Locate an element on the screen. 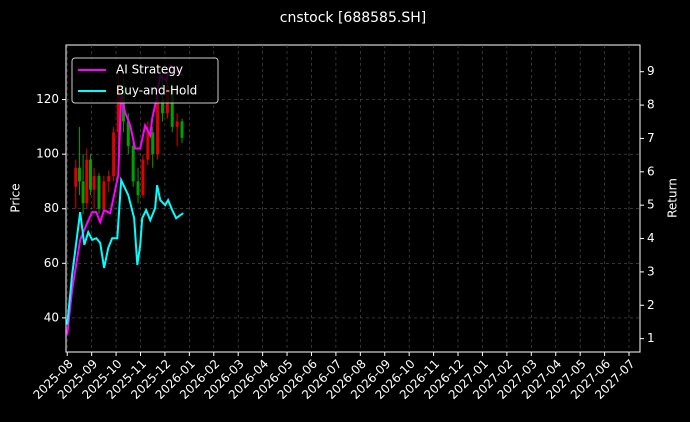  y2-tick-label: 2 is located at coordinates (651, 305).